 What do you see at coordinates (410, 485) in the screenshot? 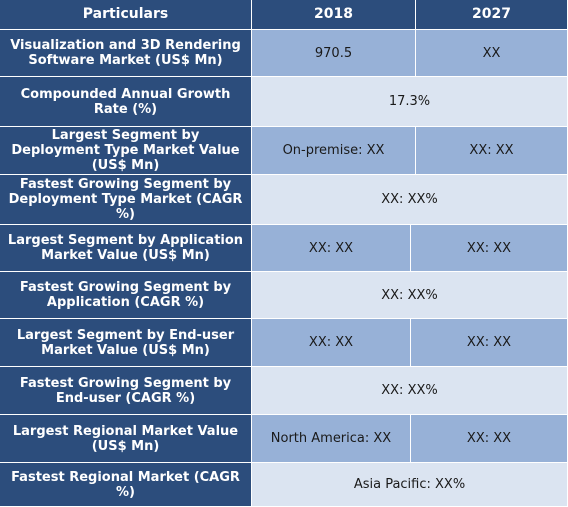
I see `row-value-merged: Asia Pacific: XX%` at bounding box center [410, 485].